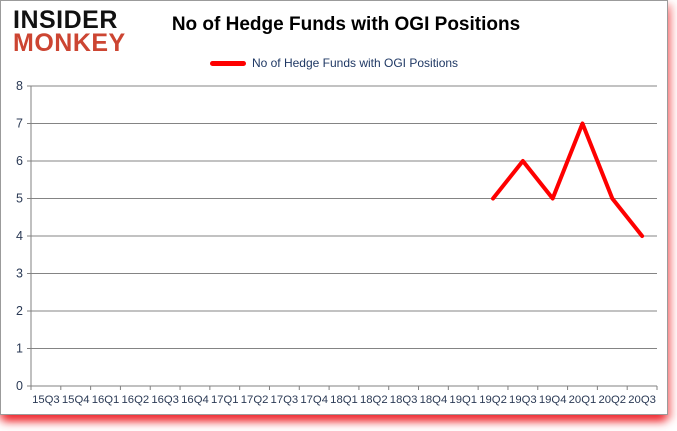 This screenshot has height=431, width=677. I want to click on svg-text: 15Q3, so click(46, 400).